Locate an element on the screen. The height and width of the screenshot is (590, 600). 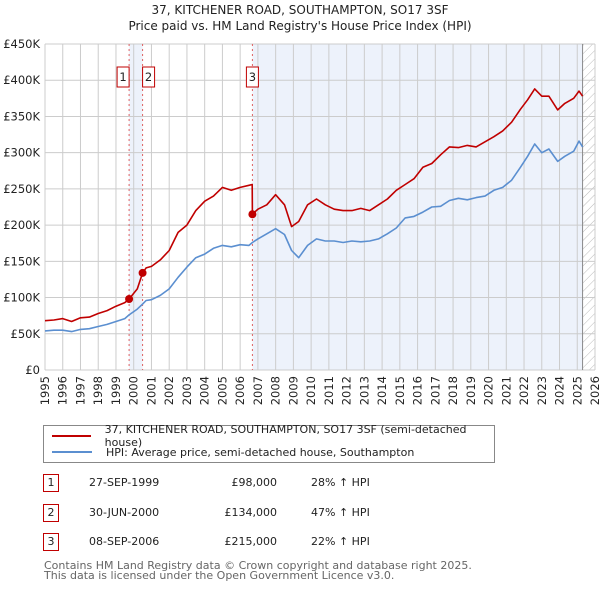
x-tick-label: 2015 is located at coordinates (400, 390).